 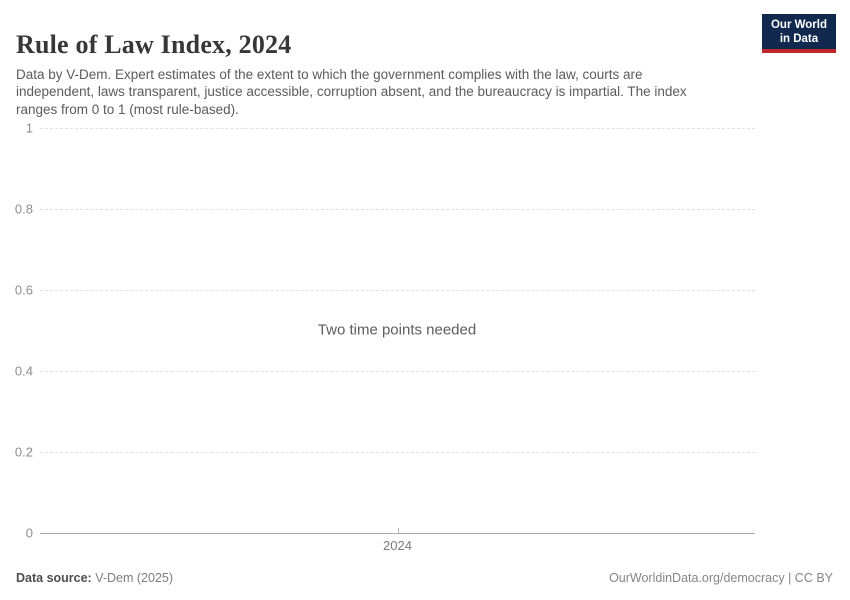 I want to click on y-axis-tick-label: 0.8, so click(x=23, y=208).